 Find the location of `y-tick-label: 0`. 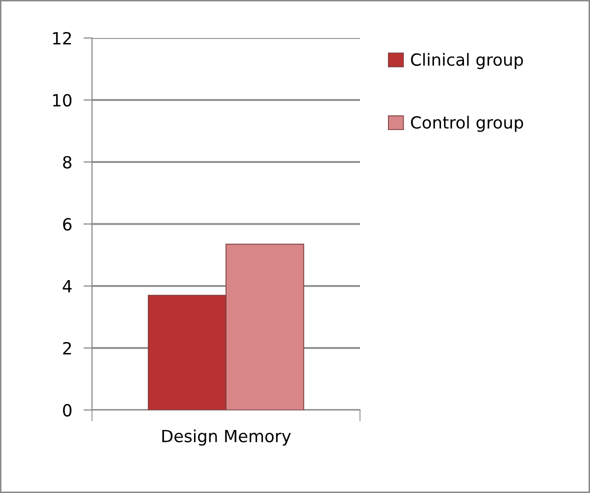

y-tick-label: 0 is located at coordinates (67, 410).